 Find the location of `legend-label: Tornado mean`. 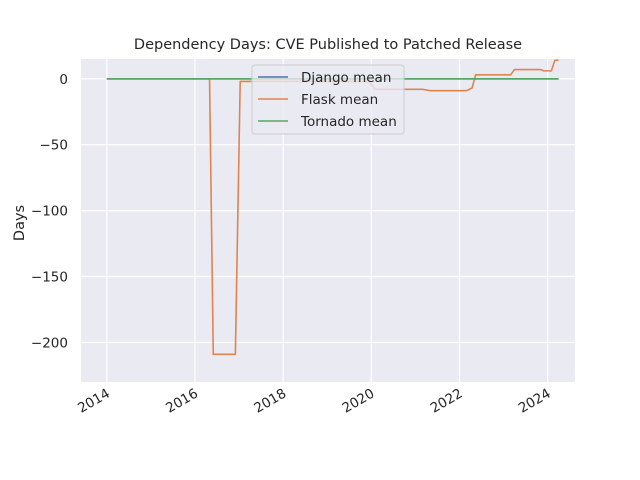

legend-label: Tornado mean is located at coordinates (348, 122).